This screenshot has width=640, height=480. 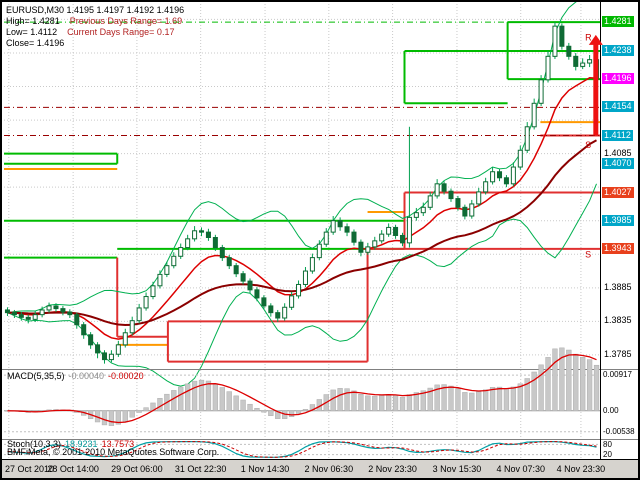 What do you see at coordinates (588, 254) in the screenshot?
I see `pivot-letter: S` at bounding box center [588, 254].